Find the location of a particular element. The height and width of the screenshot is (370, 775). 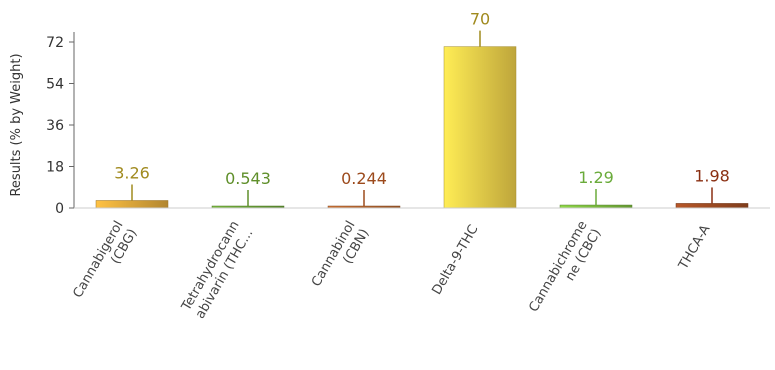

y-axis-title: Results (% by Weight) is located at coordinates (16, 124).